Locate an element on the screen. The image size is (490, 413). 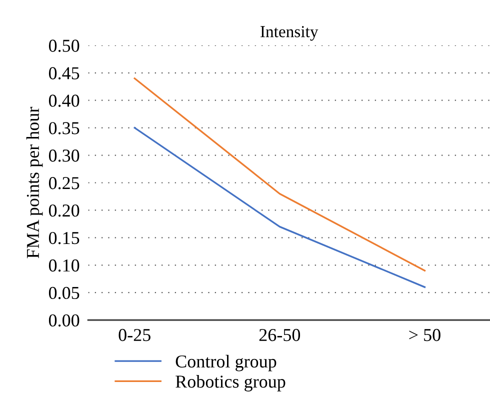
y-tick-label: 0.35 is located at coordinates (64, 128).